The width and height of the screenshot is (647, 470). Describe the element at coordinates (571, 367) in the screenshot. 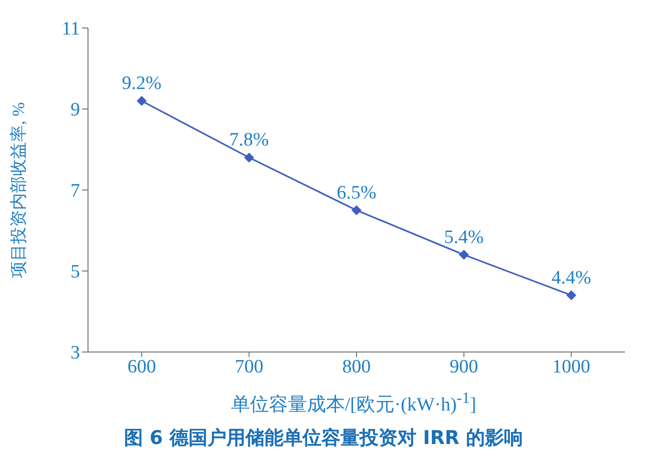

I see `x-tick-label: 1000` at that location.